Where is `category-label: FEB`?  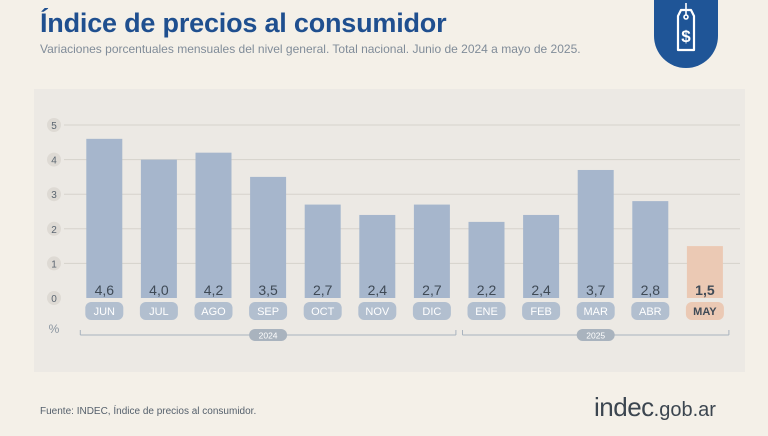
category-label: FEB is located at coordinates (540, 312).